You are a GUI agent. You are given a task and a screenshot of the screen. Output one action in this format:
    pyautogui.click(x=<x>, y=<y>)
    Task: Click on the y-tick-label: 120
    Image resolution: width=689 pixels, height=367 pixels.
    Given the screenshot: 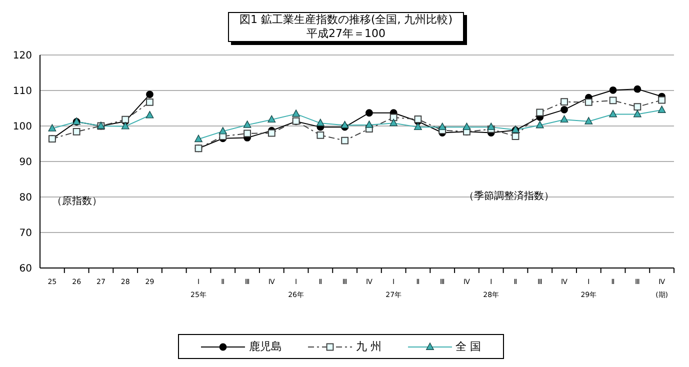 What is the action you would take?
    pyautogui.click(x=22, y=56)
    